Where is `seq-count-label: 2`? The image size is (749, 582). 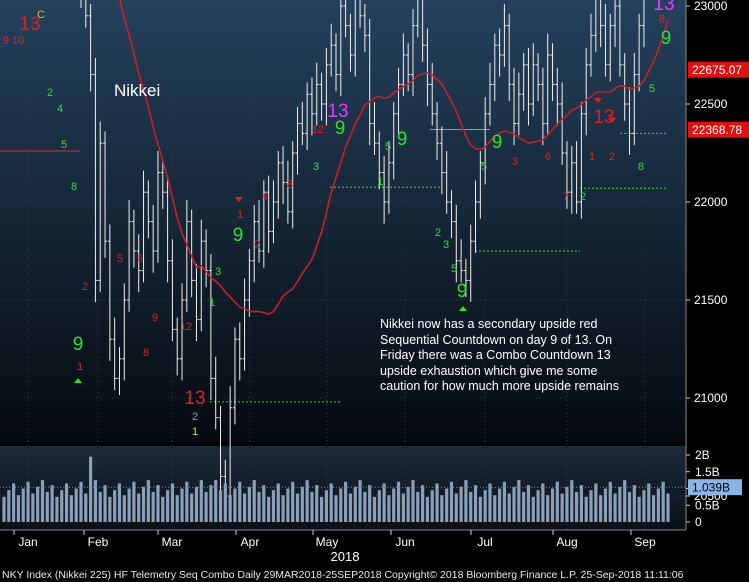
seq-count-label: 2 is located at coordinates (195, 417).